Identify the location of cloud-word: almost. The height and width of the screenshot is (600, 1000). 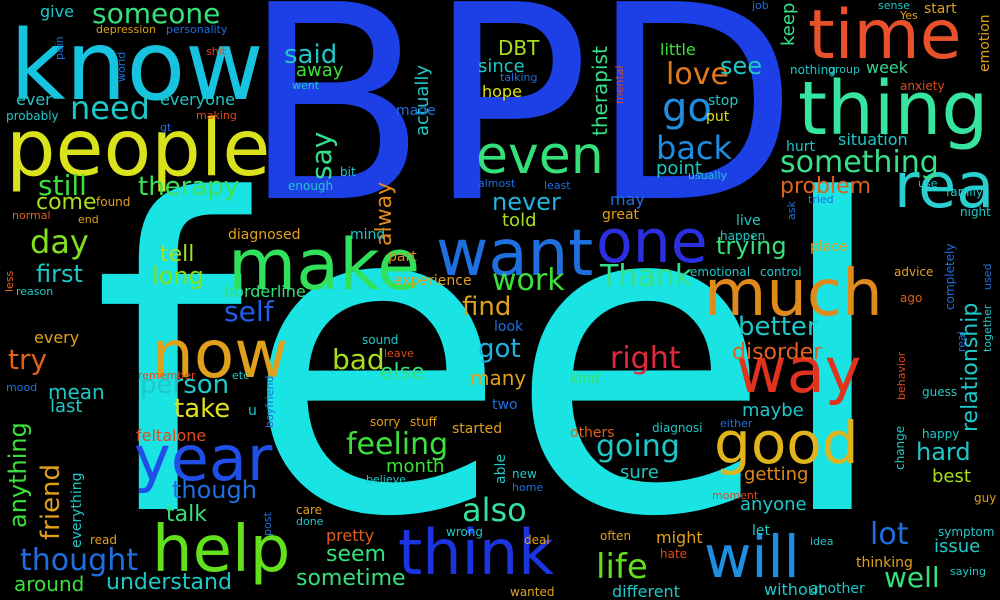
(497, 183).